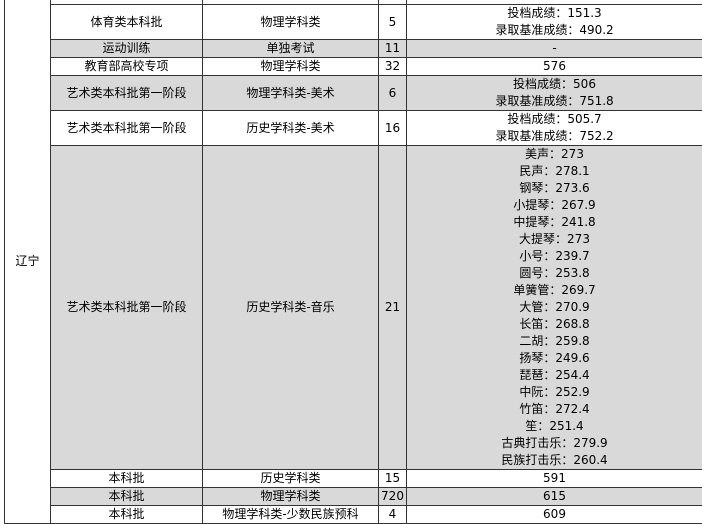 Image resolution: width=702 pixels, height=524 pixels. I want to click on score: 591, so click(554, 479).